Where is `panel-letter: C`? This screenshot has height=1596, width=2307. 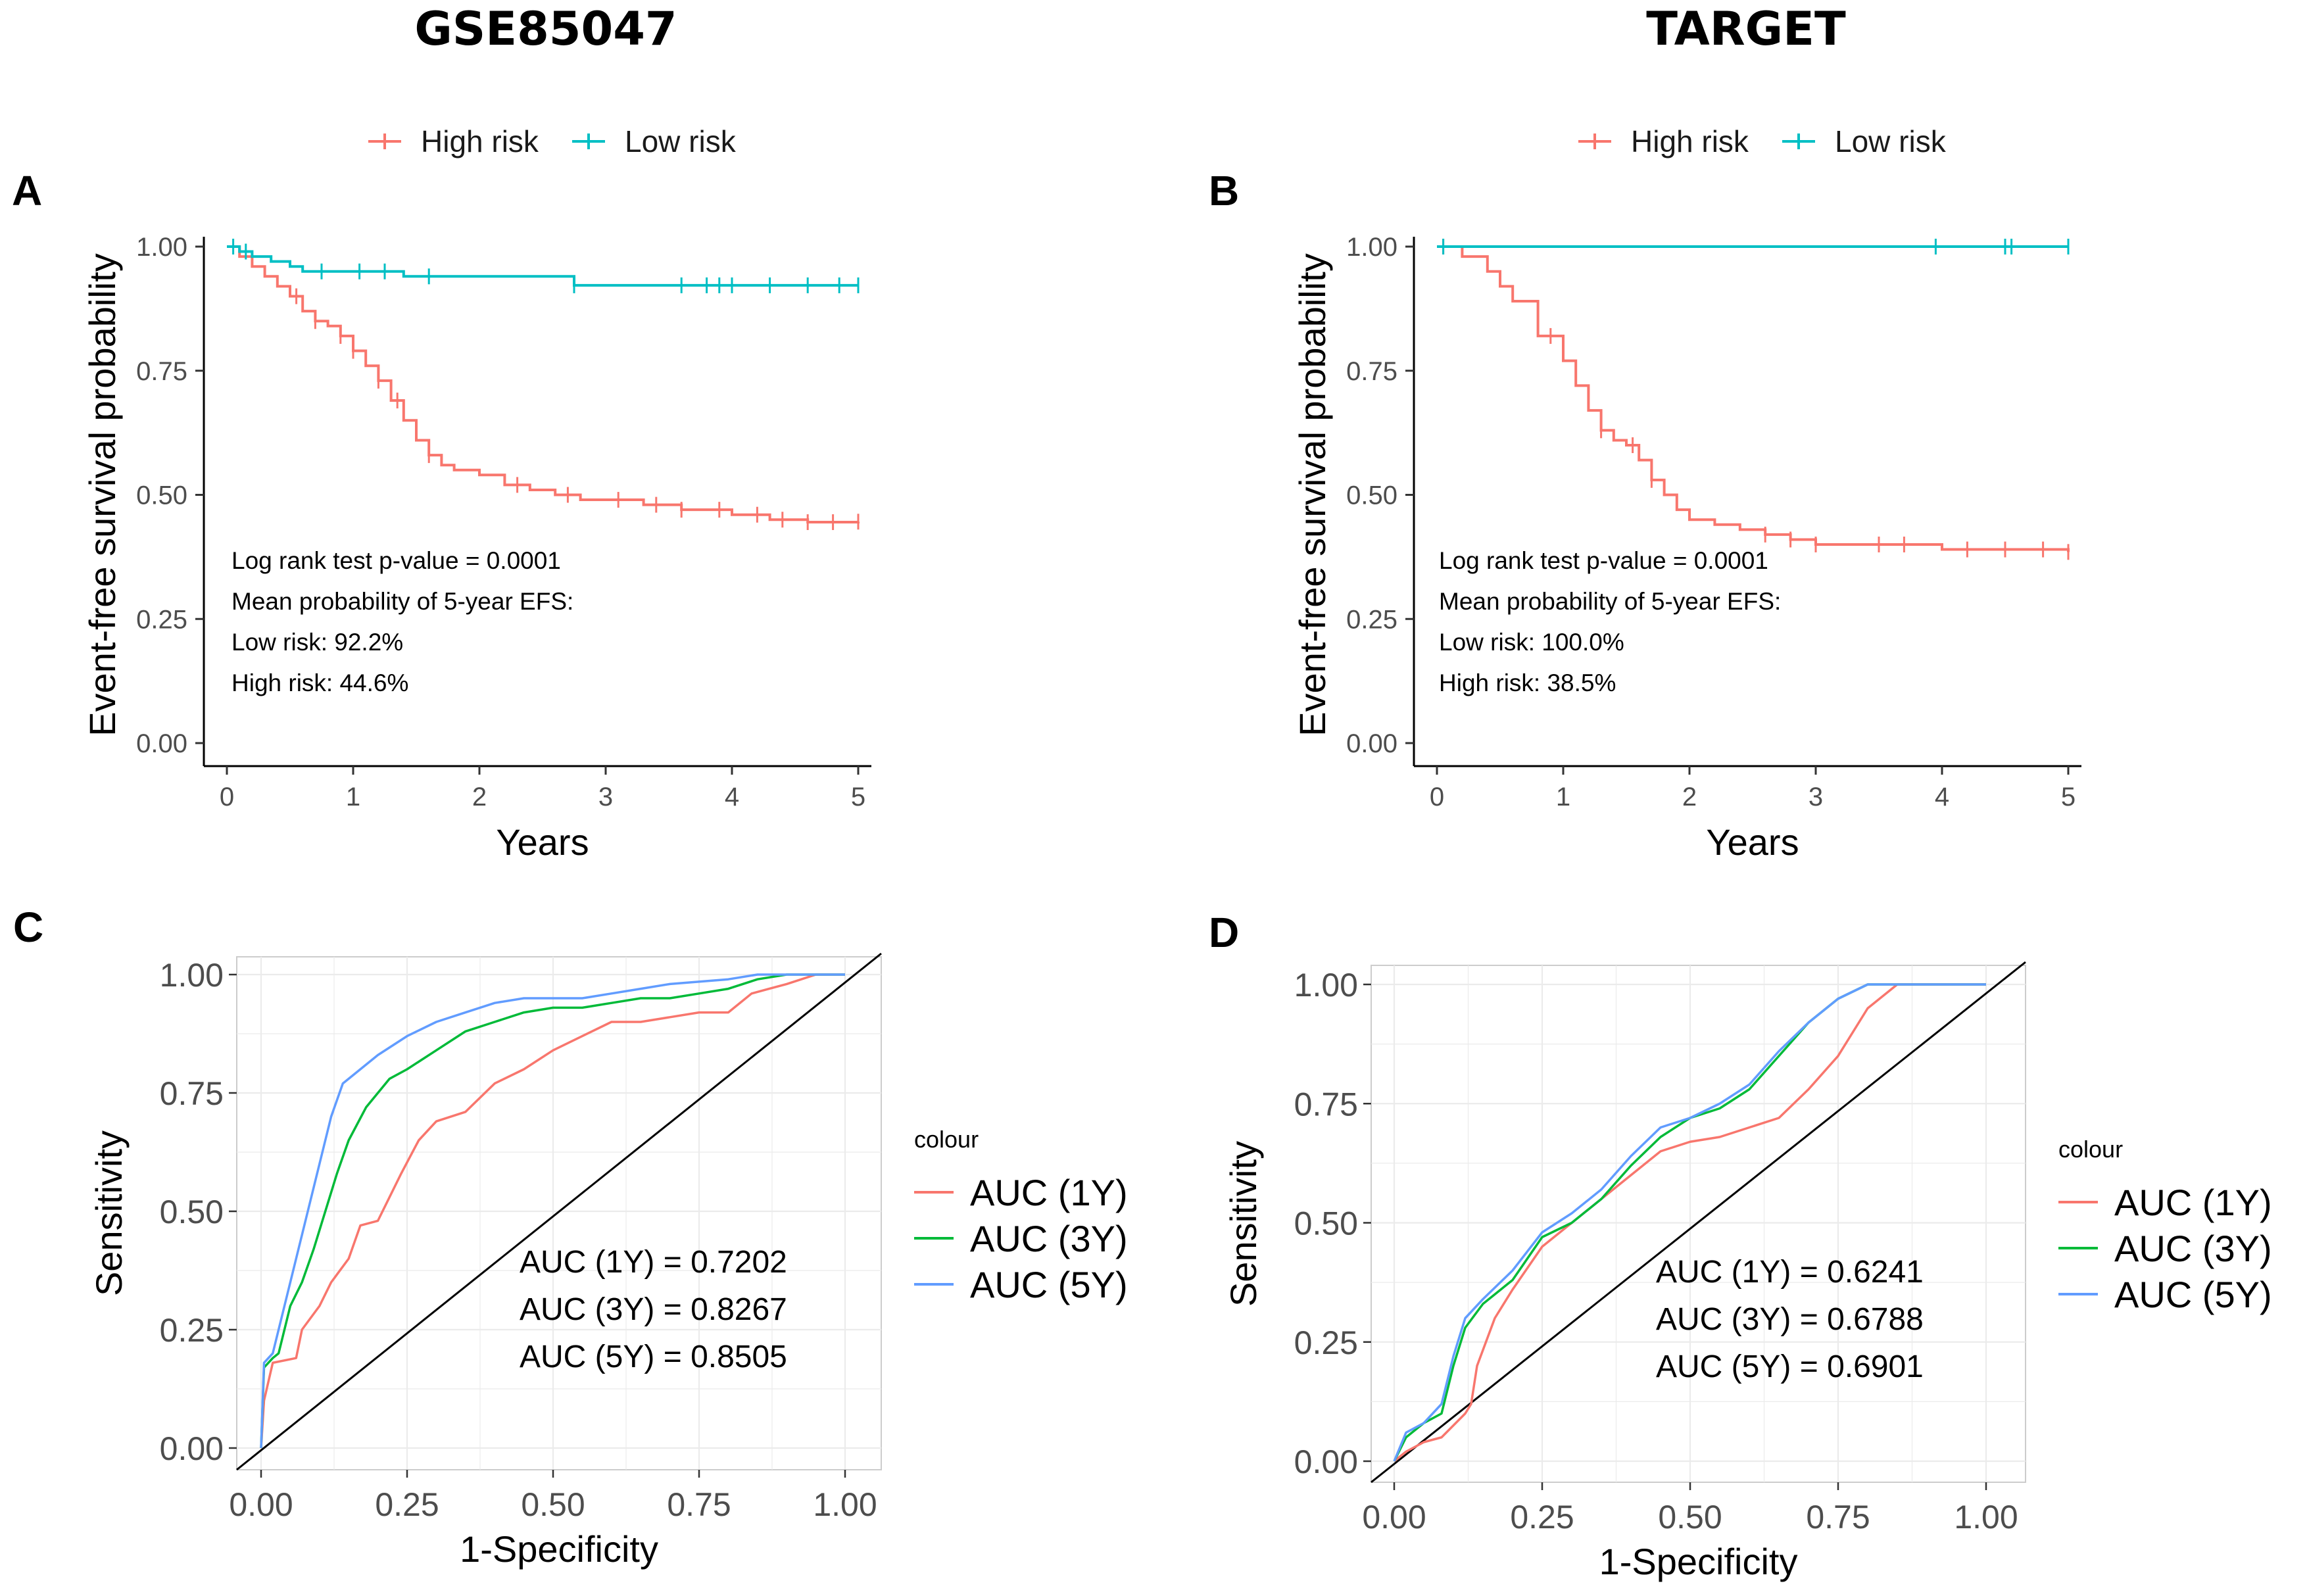 panel-letter: C is located at coordinates (28, 927).